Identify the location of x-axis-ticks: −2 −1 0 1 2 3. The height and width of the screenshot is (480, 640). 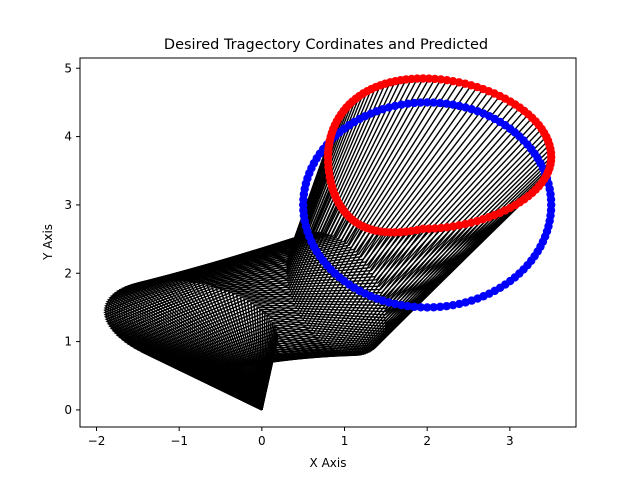
(301, 437).